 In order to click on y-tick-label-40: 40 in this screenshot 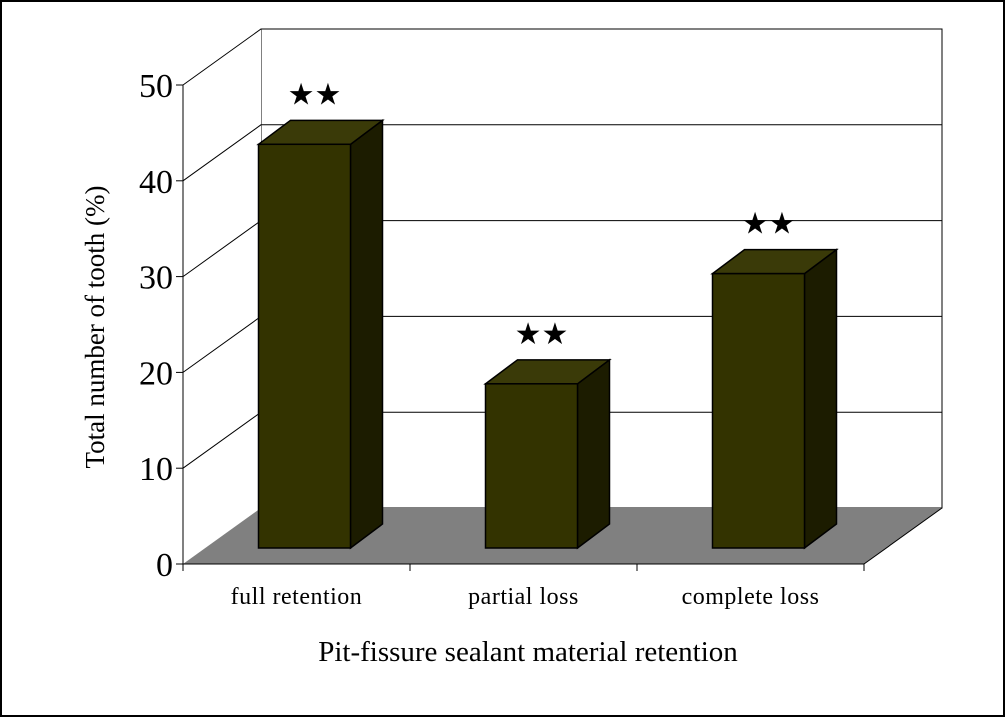, I will do `click(156, 182)`.